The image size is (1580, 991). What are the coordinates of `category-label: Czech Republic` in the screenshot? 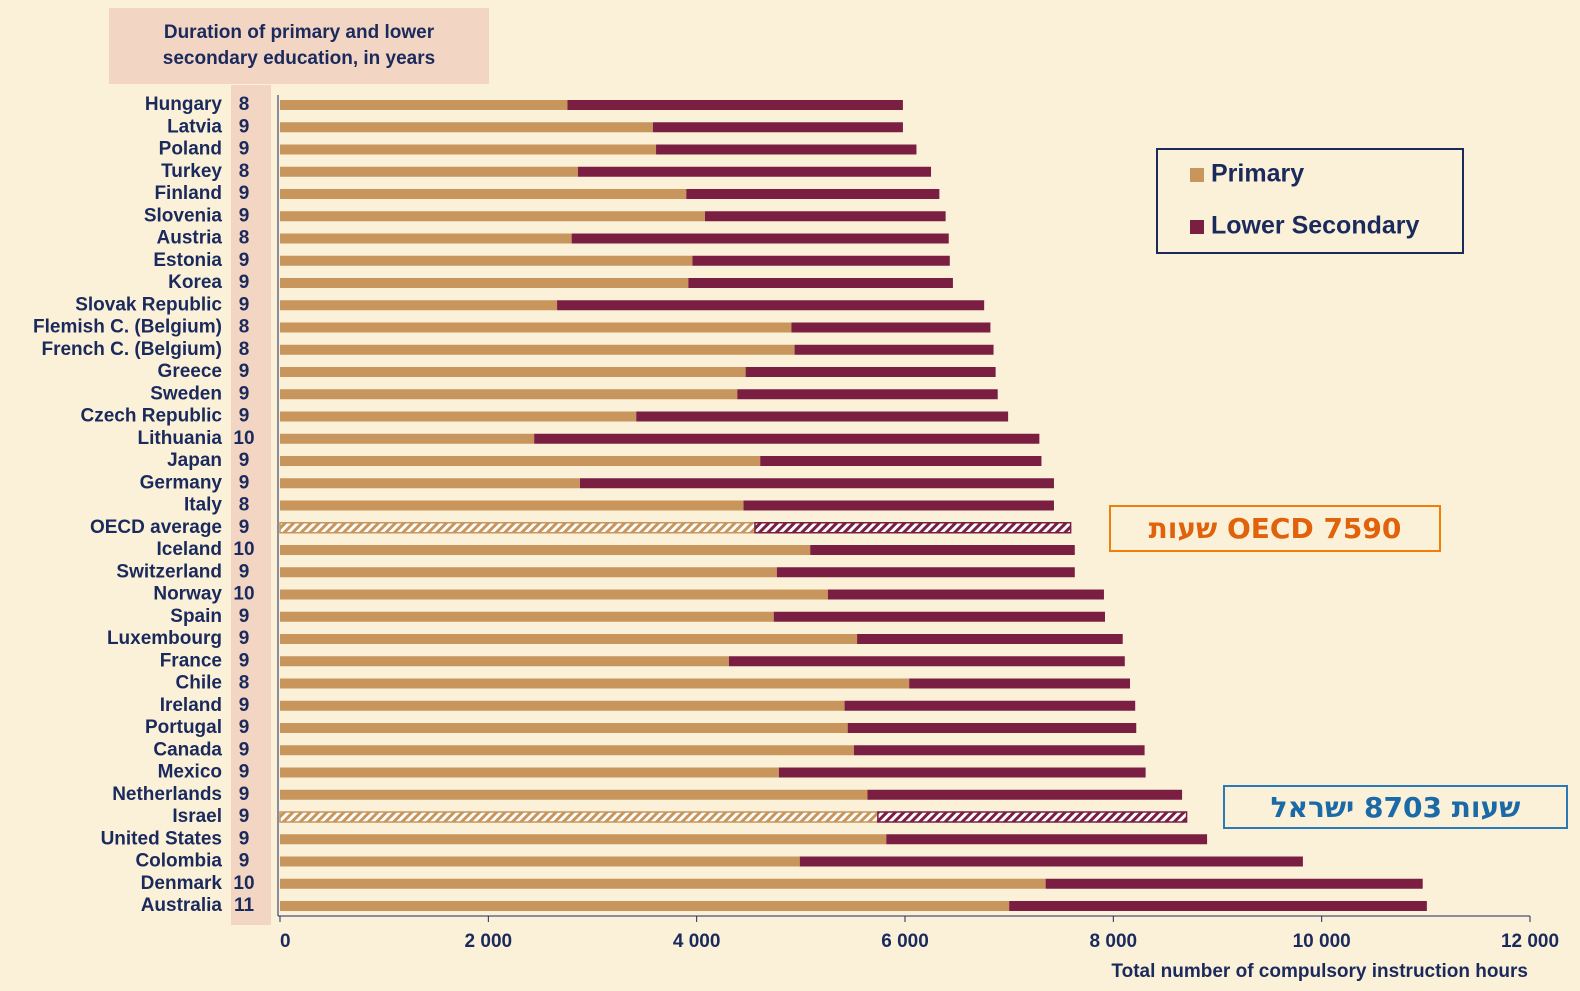 It's located at (152, 416).